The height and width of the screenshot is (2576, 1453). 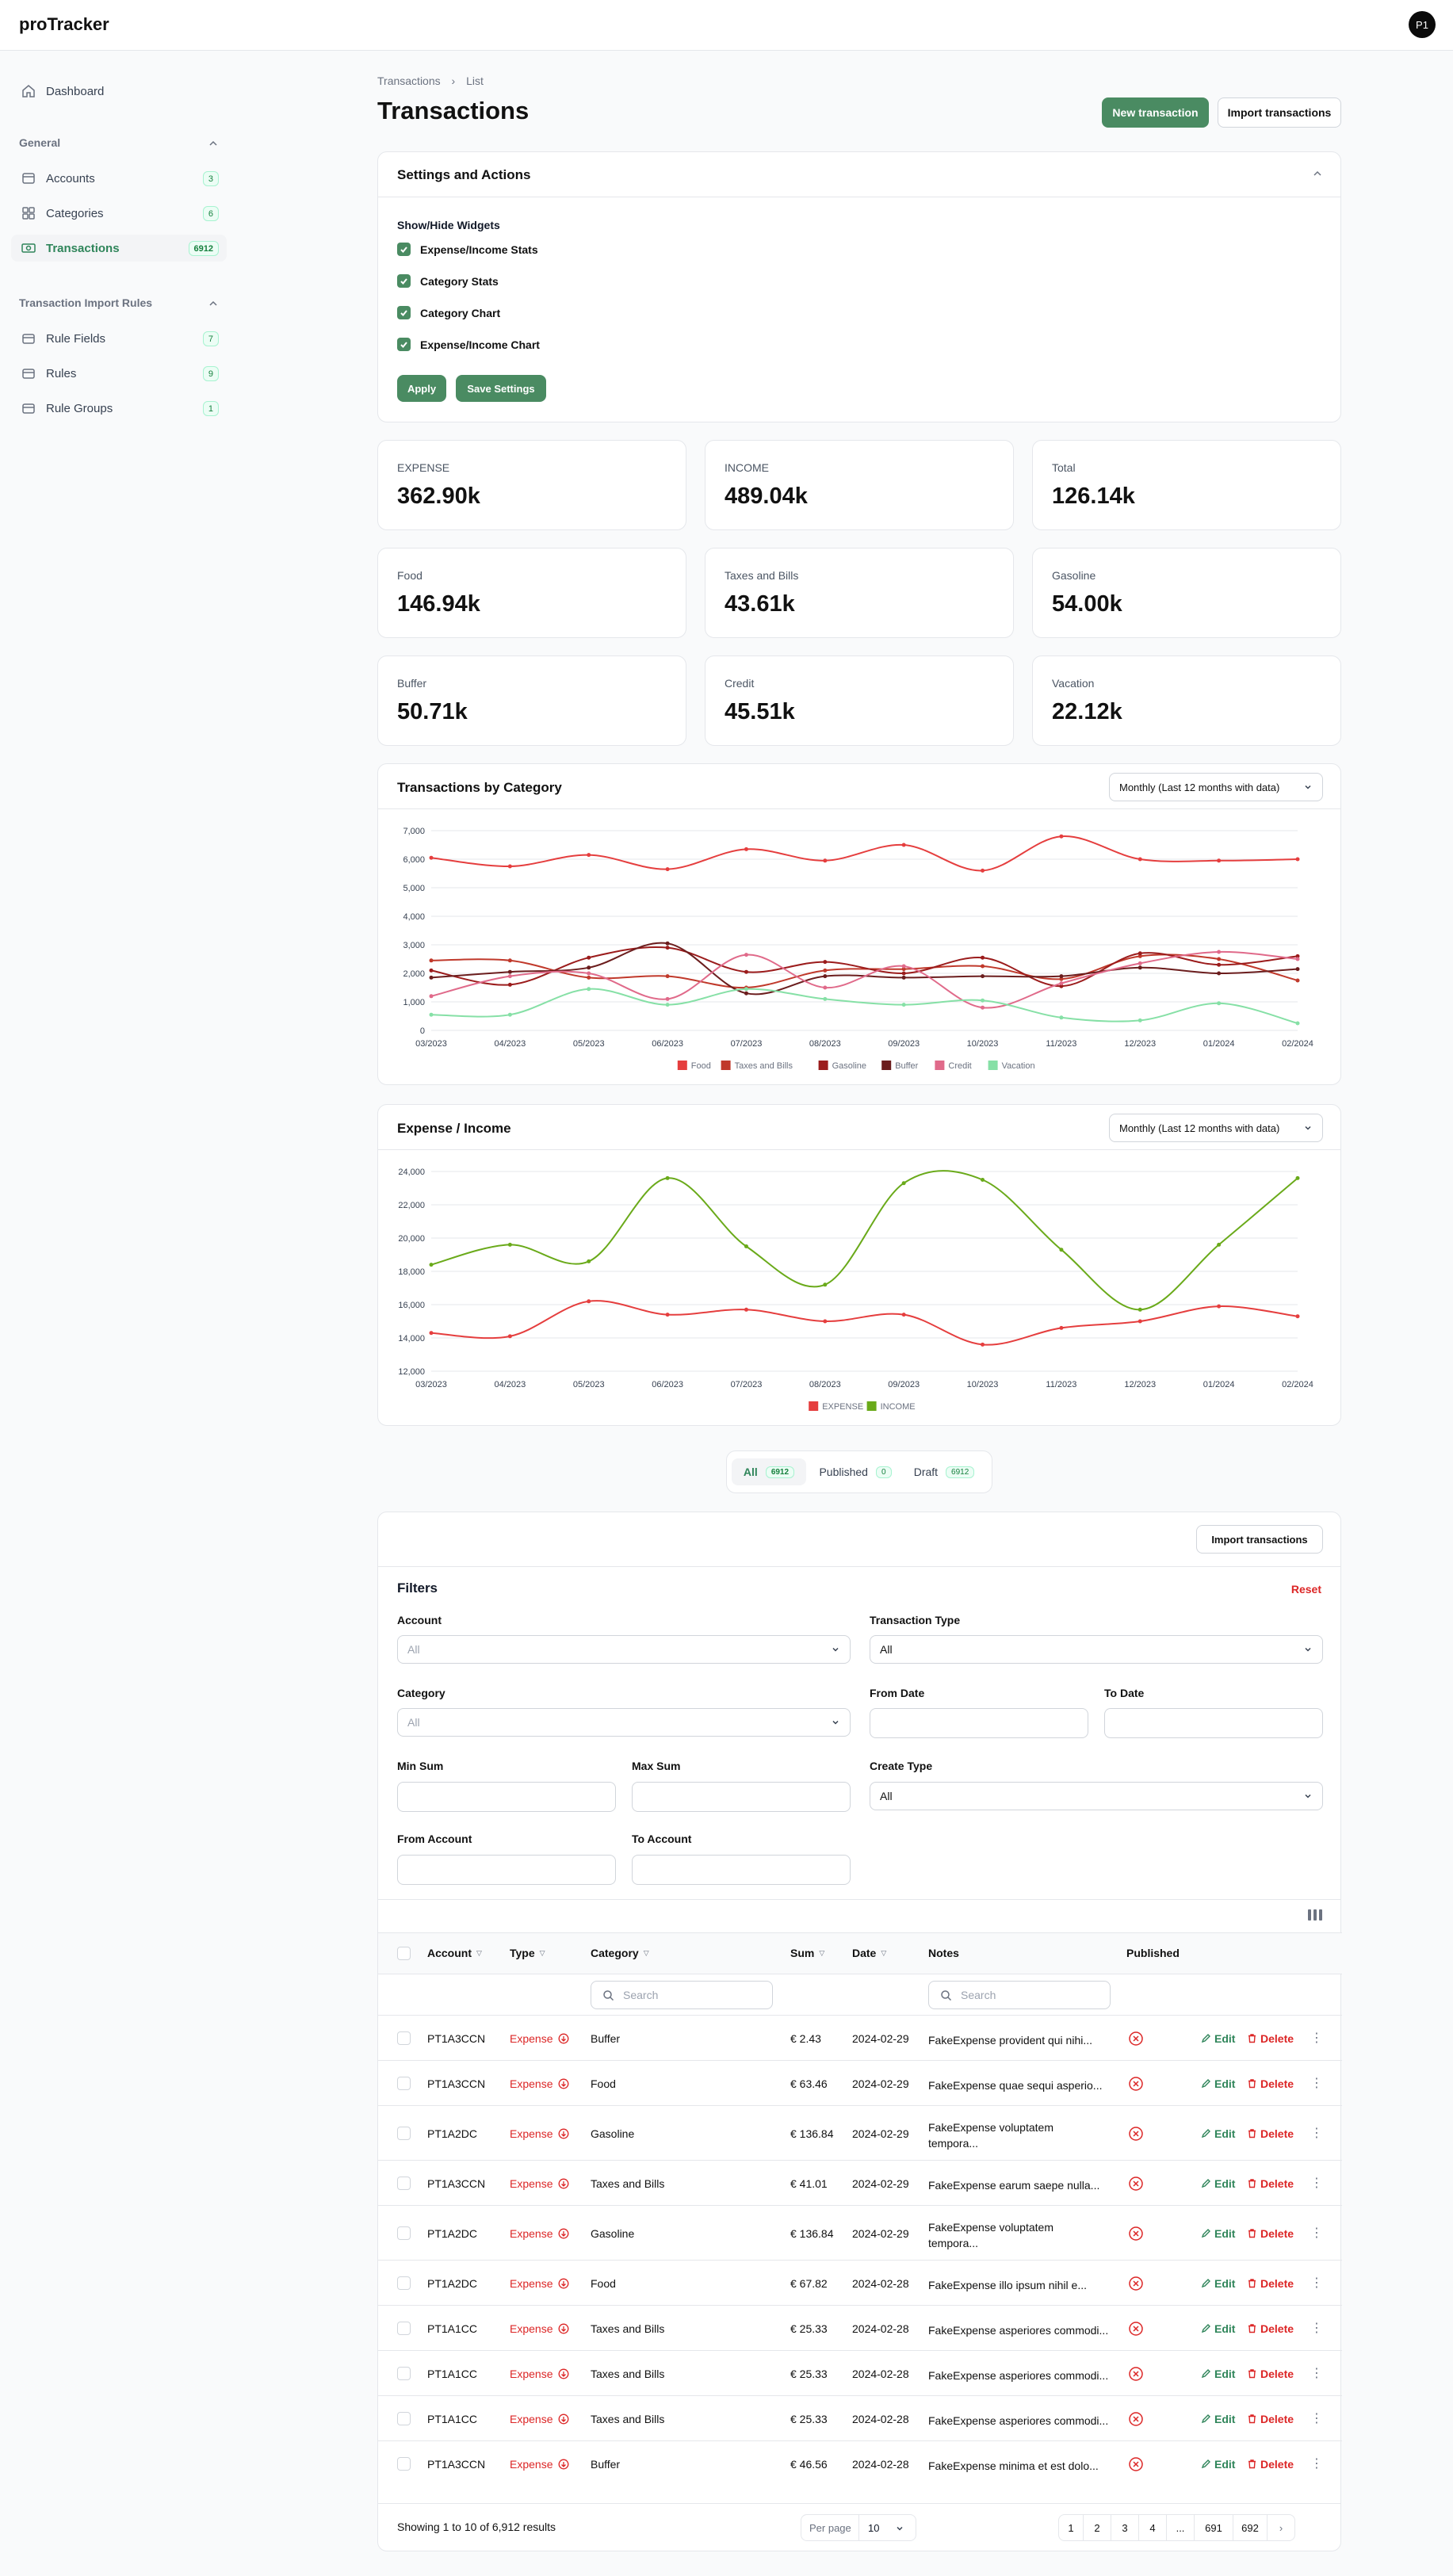 What do you see at coordinates (119, 91) in the screenshot?
I see `sidebar-item-dashboard: Dashboard` at bounding box center [119, 91].